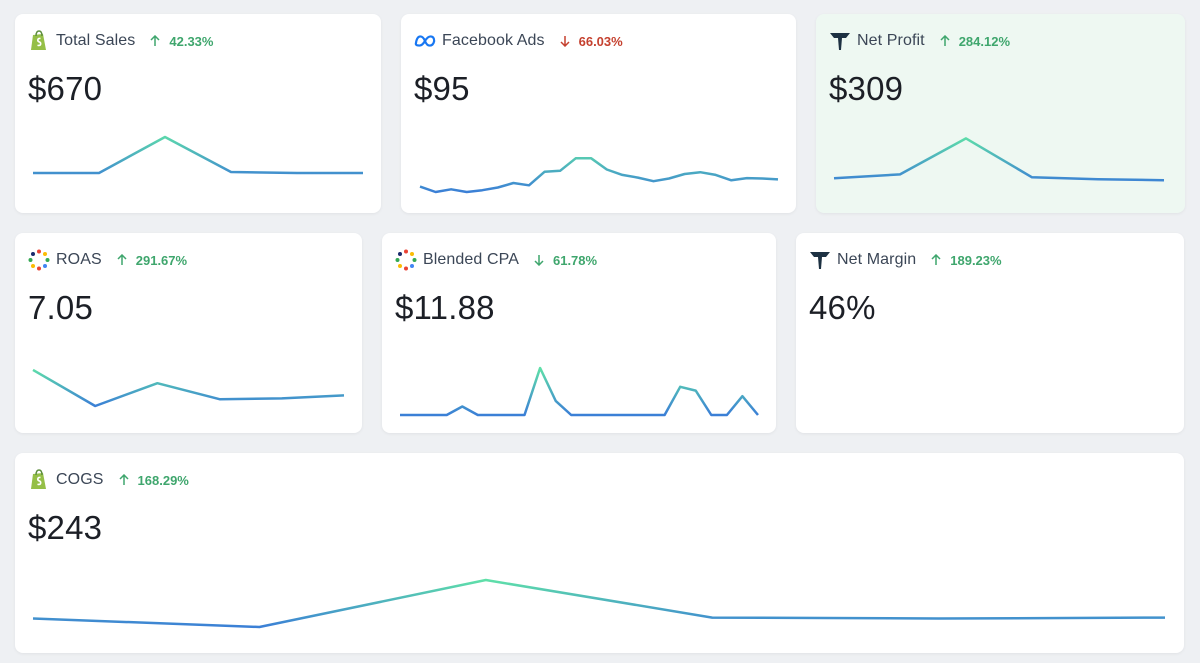  Describe the element at coordinates (191, 41) in the screenshot. I see `change-percent: 42.33%` at that location.